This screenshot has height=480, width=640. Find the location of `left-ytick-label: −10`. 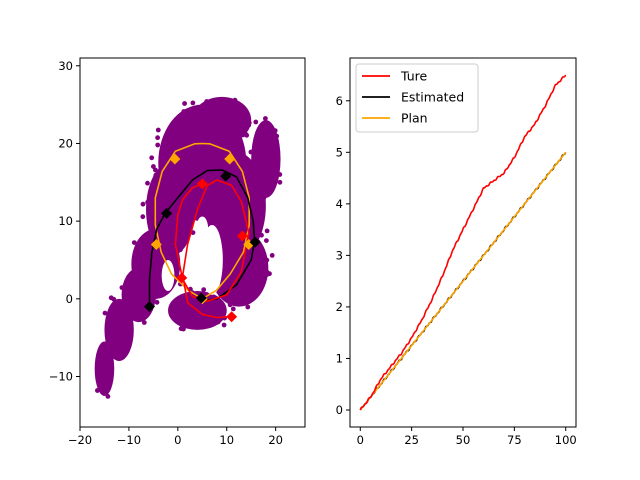

left-ytick-label: −10 is located at coordinates (61, 377).